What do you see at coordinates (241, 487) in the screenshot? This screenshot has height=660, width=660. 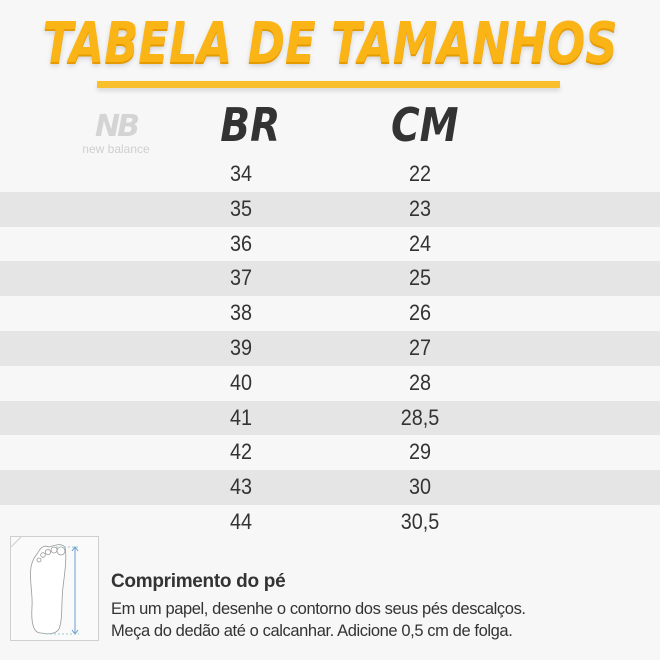 I see `cell-br: 43` at bounding box center [241, 487].